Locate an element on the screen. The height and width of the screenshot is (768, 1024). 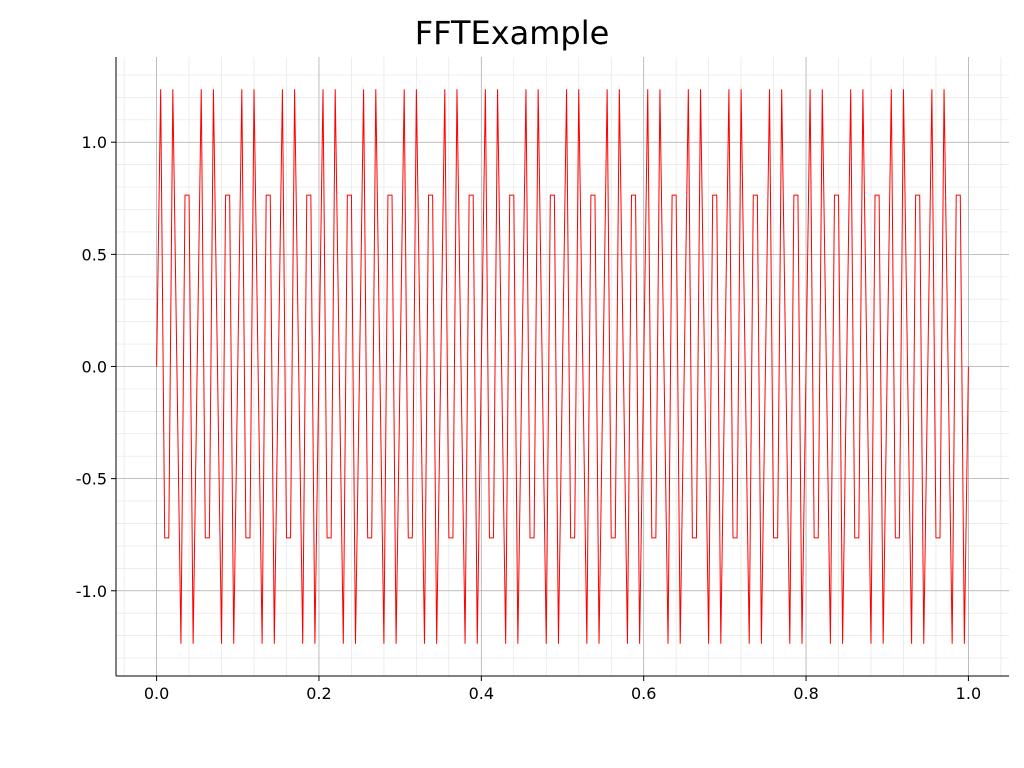
y-tick-label: 0.5 is located at coordinates (94, 254).